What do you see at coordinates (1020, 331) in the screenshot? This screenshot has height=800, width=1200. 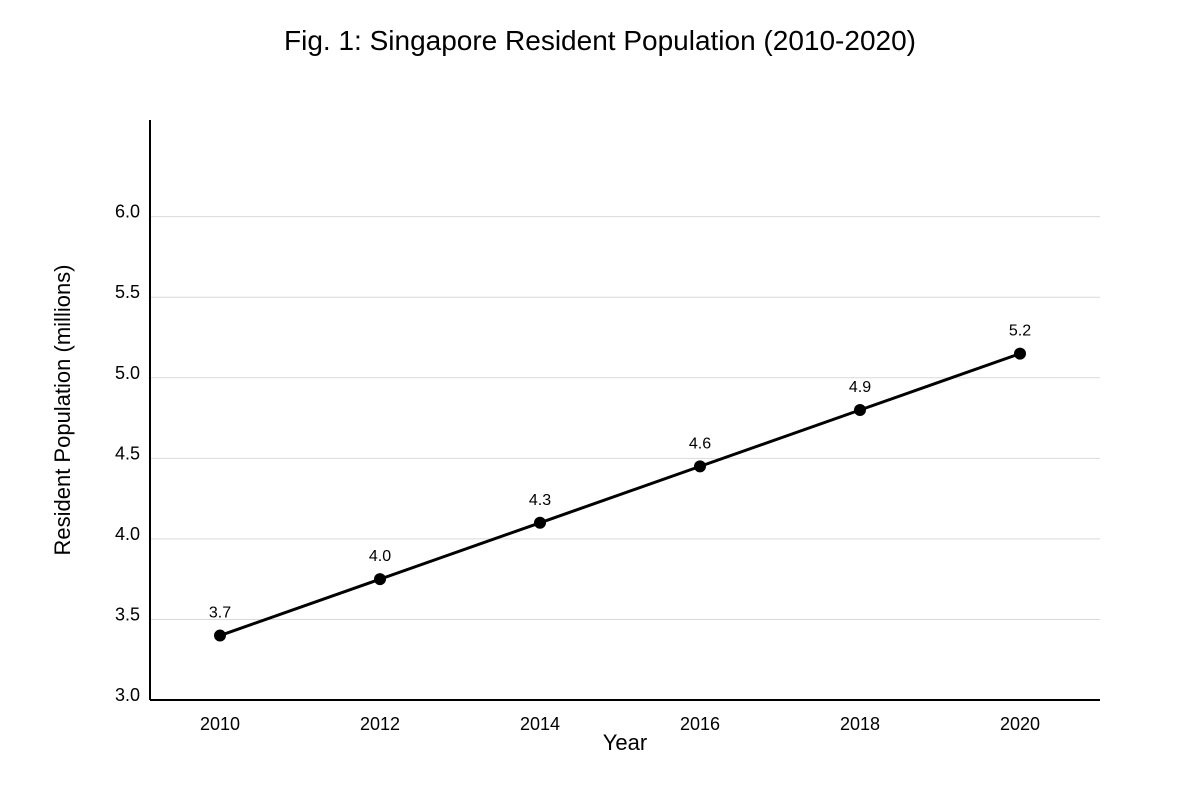 I see `data-label-2020: 5.2` at bounding box center [1020, 331].